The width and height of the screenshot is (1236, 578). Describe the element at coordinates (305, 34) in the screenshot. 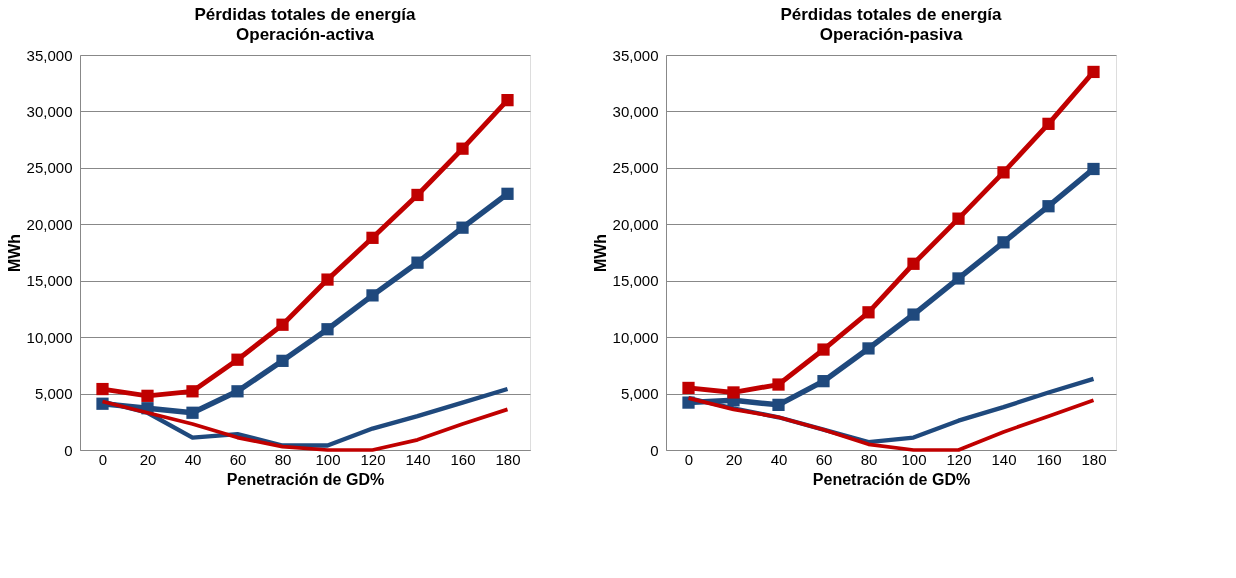

I see `chart-subtitle: Operación-activa` at that location.